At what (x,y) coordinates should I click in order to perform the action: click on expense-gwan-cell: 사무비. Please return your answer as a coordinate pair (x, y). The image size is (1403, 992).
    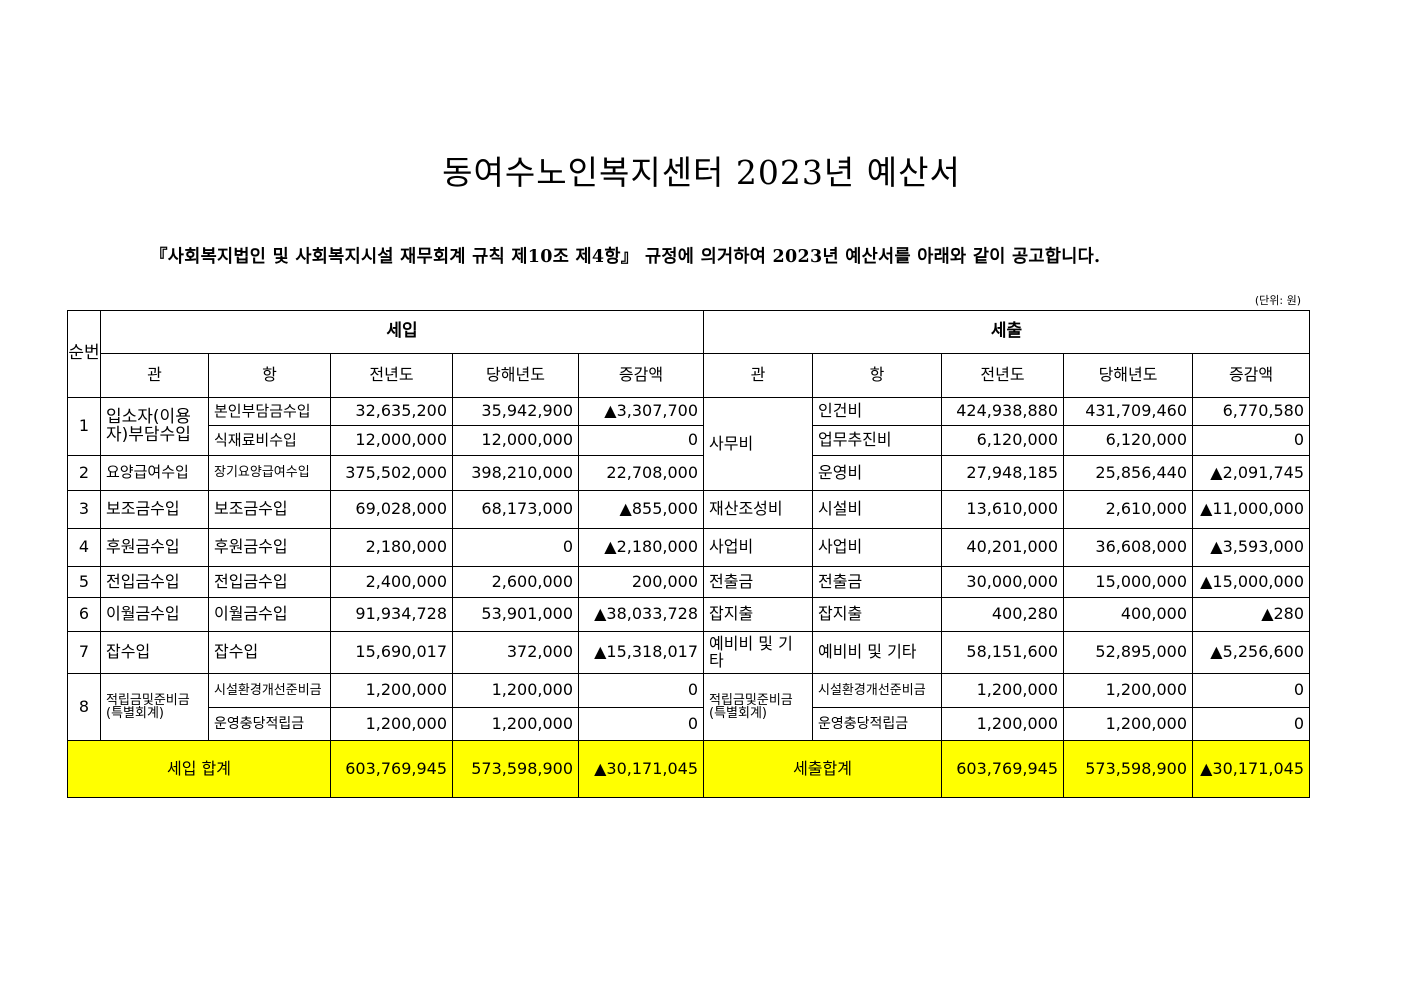
    Looking at the image, I should click on (758, 444).